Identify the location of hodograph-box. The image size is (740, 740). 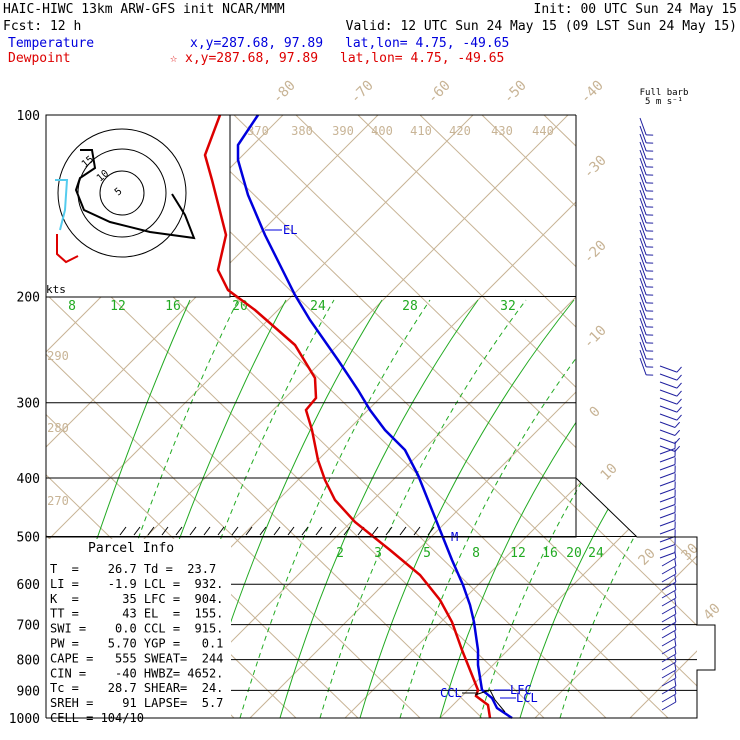
(138, 206).